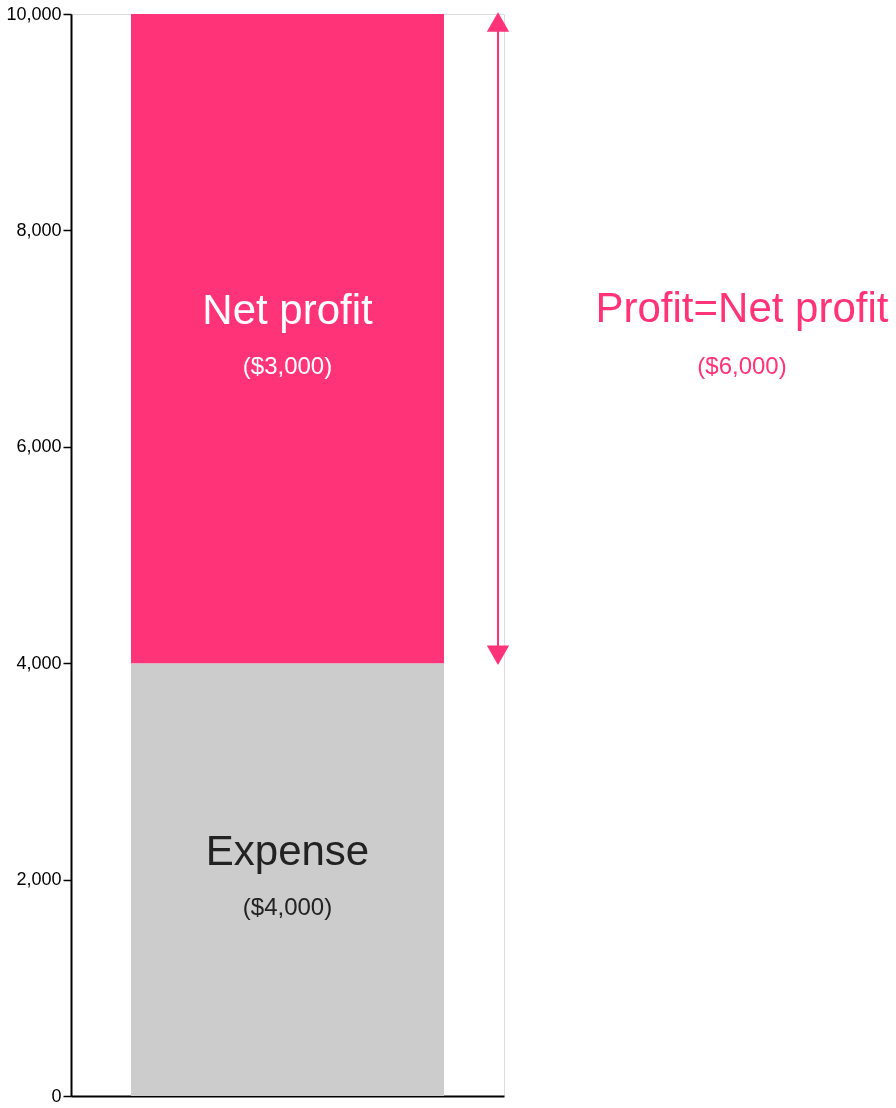  I want to click on text: Profit=Net profit, so click(742, 307).